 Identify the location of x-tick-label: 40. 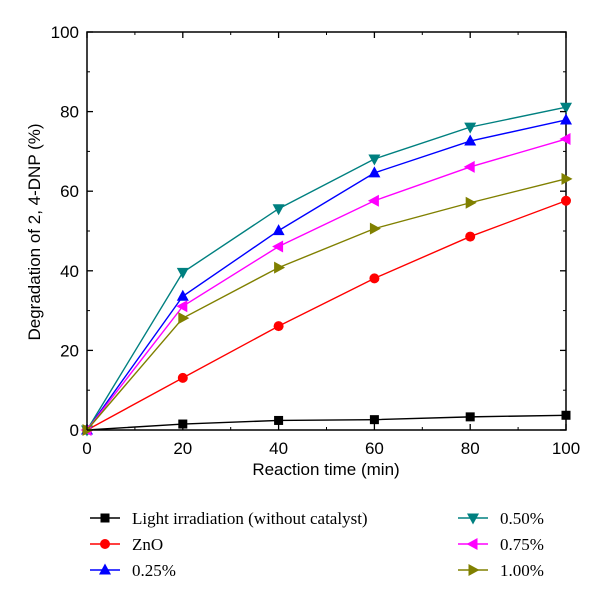
(278, 448).